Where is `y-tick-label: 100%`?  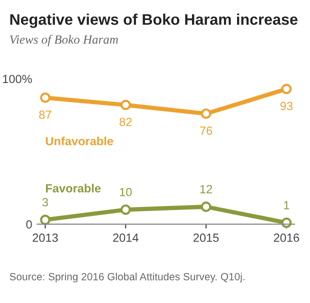
y-tick-label: 100% is located at coordinates (17, 79).